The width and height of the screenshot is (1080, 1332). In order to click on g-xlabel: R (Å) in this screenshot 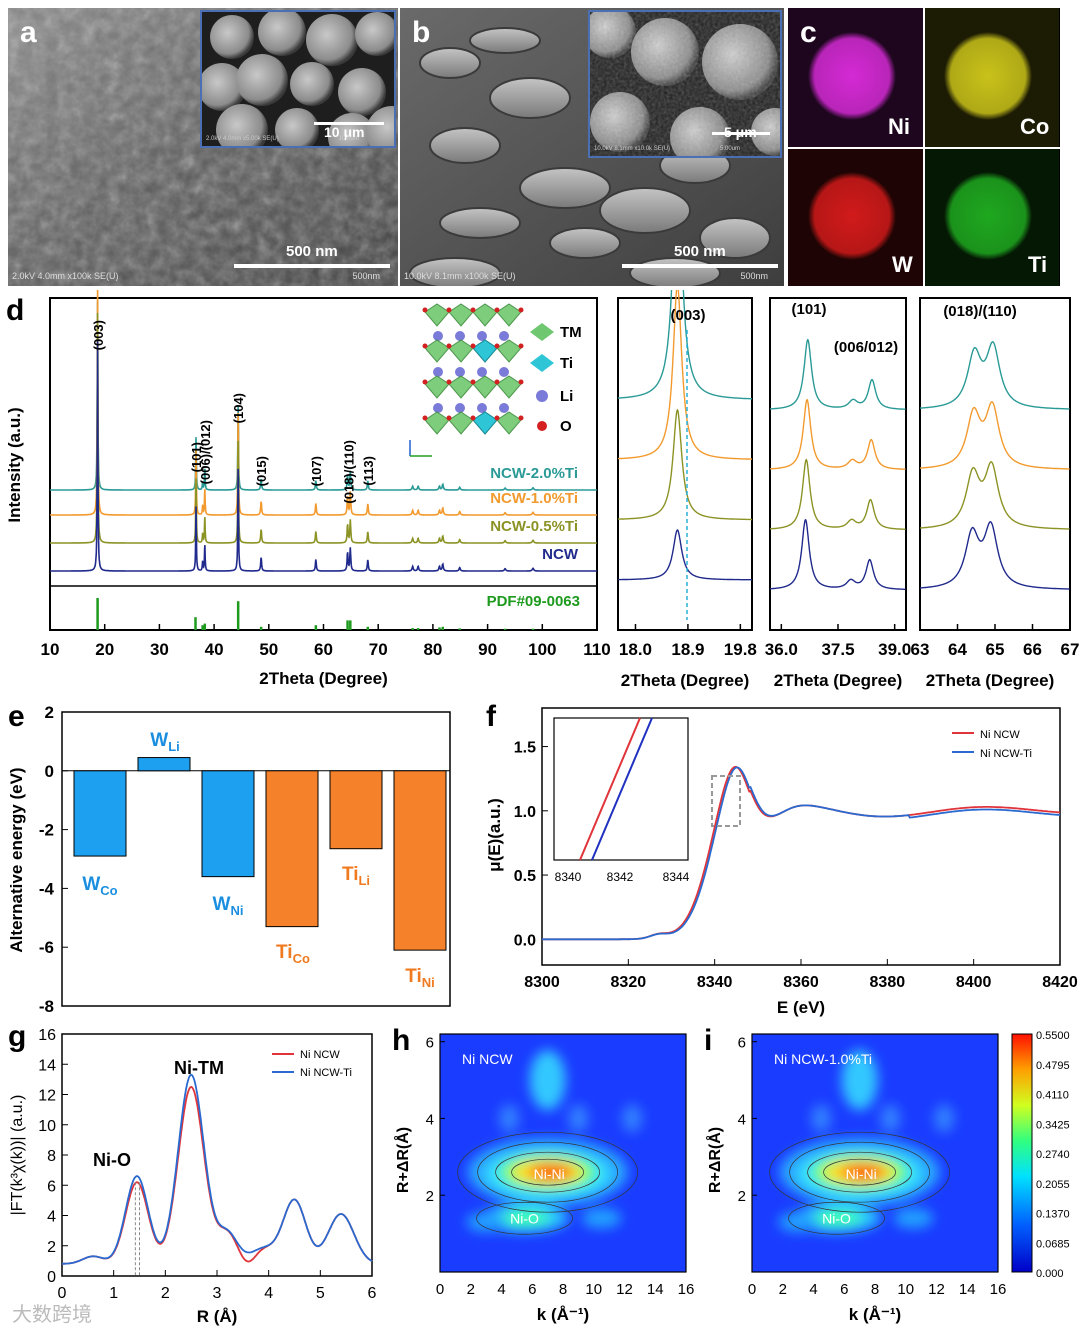, I will do `click(217, 1316)`.